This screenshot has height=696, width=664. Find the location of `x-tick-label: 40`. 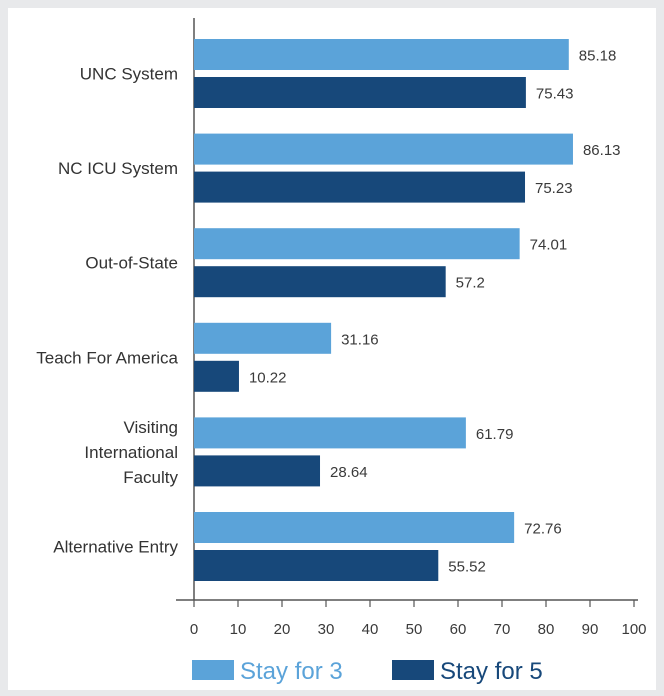

x-tick-label: 40 is located at coordinates (370, 629).